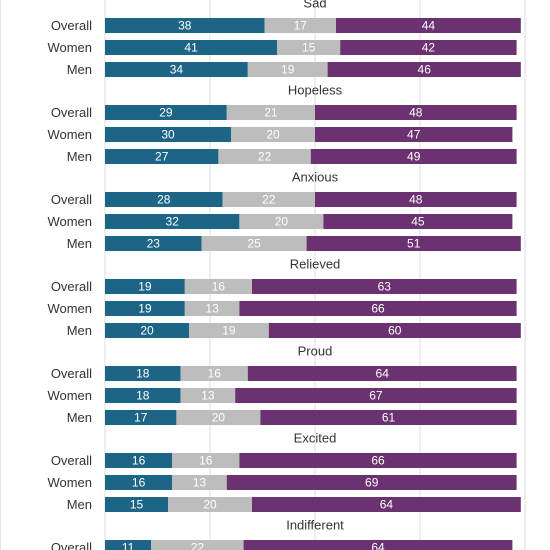  Describe the element at coordinates (315, 177) in the screenshot. I see `group-title: Anxious` at that location.